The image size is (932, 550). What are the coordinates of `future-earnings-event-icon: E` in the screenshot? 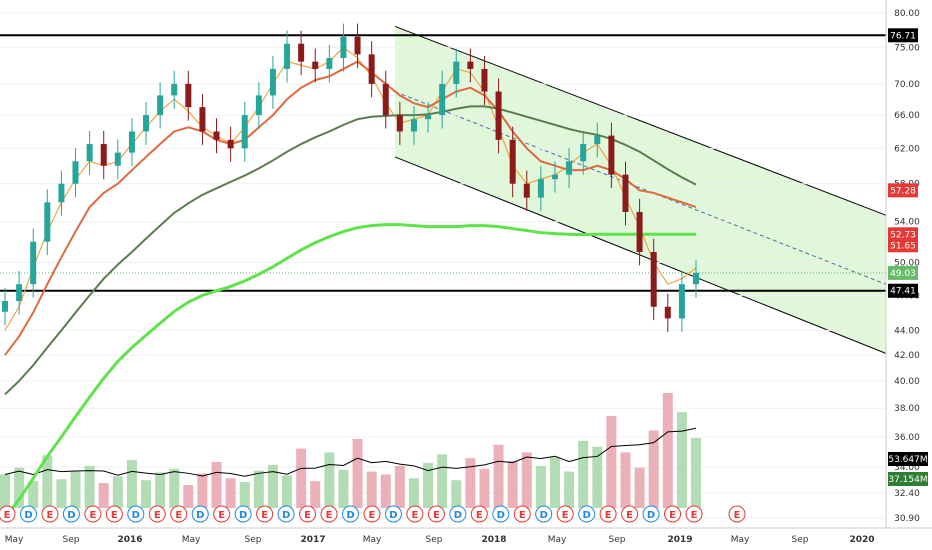 It's located at (737, 514).